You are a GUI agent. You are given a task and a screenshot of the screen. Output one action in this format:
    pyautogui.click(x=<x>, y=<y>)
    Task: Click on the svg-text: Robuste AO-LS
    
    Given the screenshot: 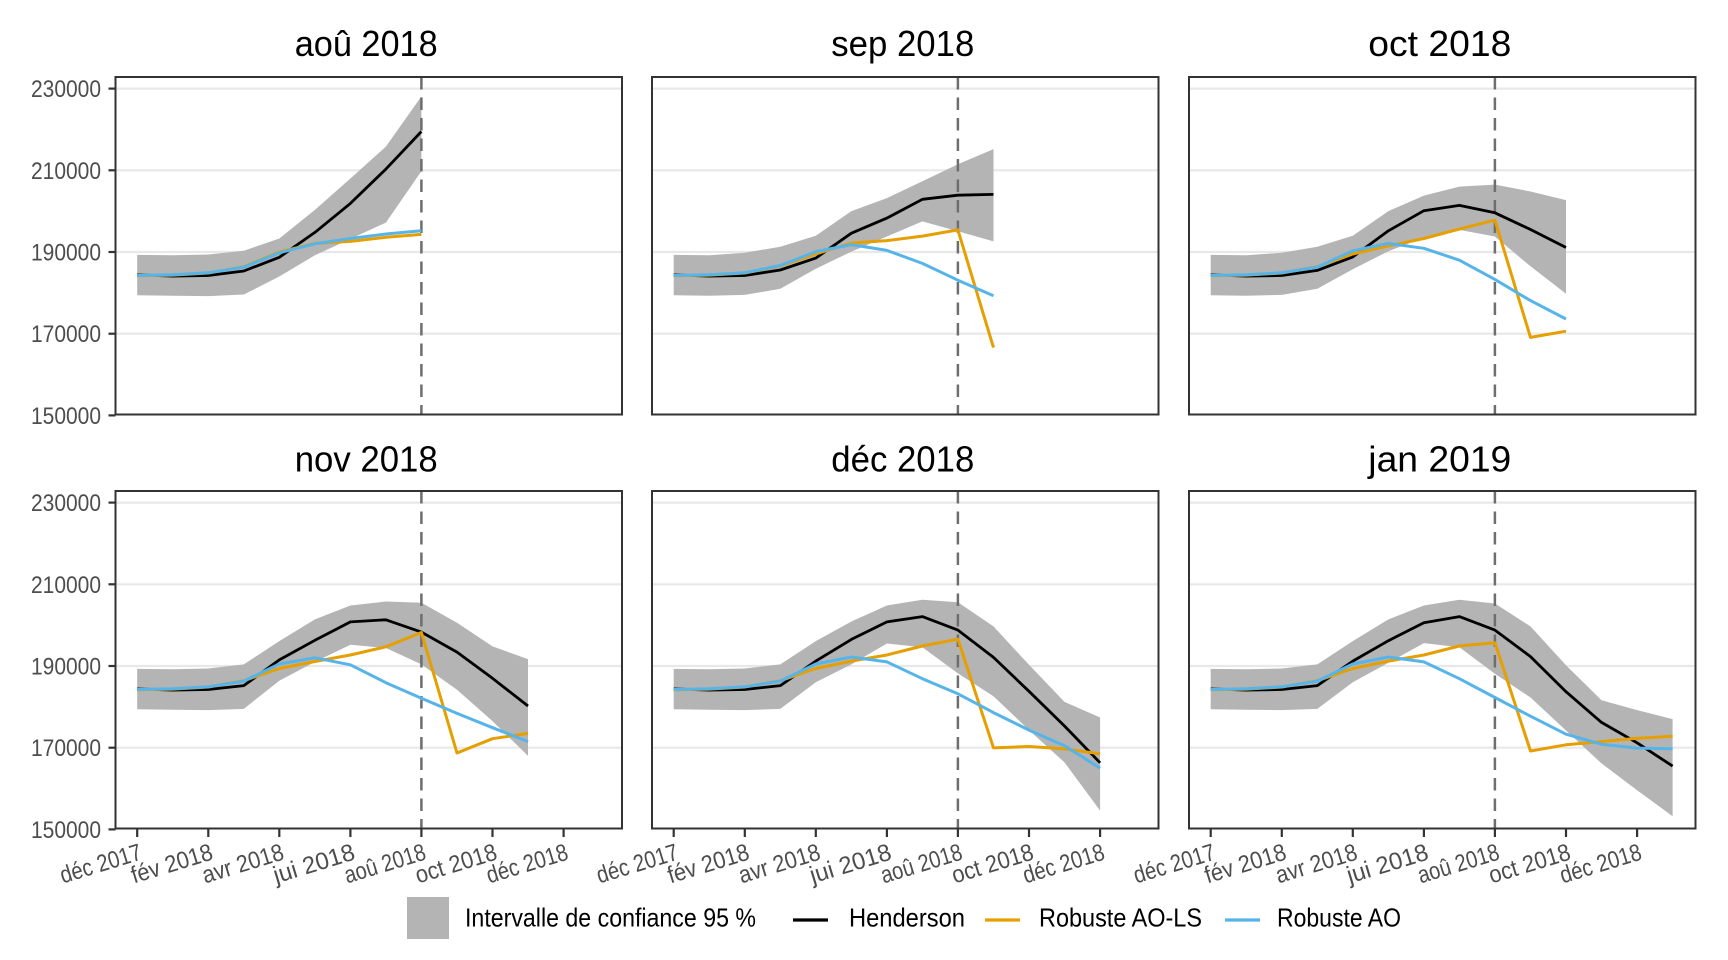 What is the action you would take?
    pyautogui.click(x=1120, y=918)
    